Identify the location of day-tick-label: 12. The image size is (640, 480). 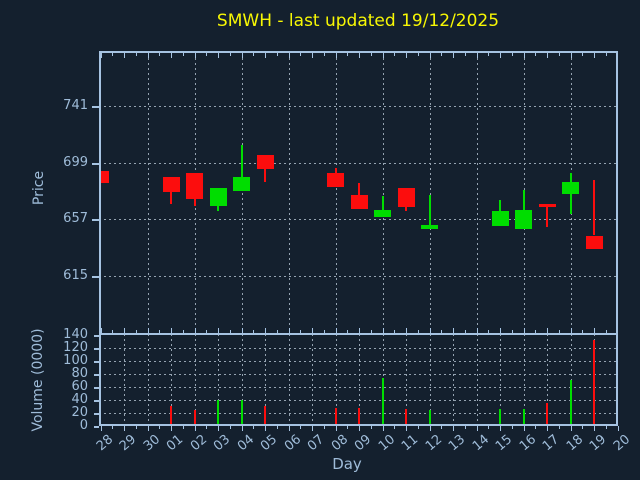
(434, 443).